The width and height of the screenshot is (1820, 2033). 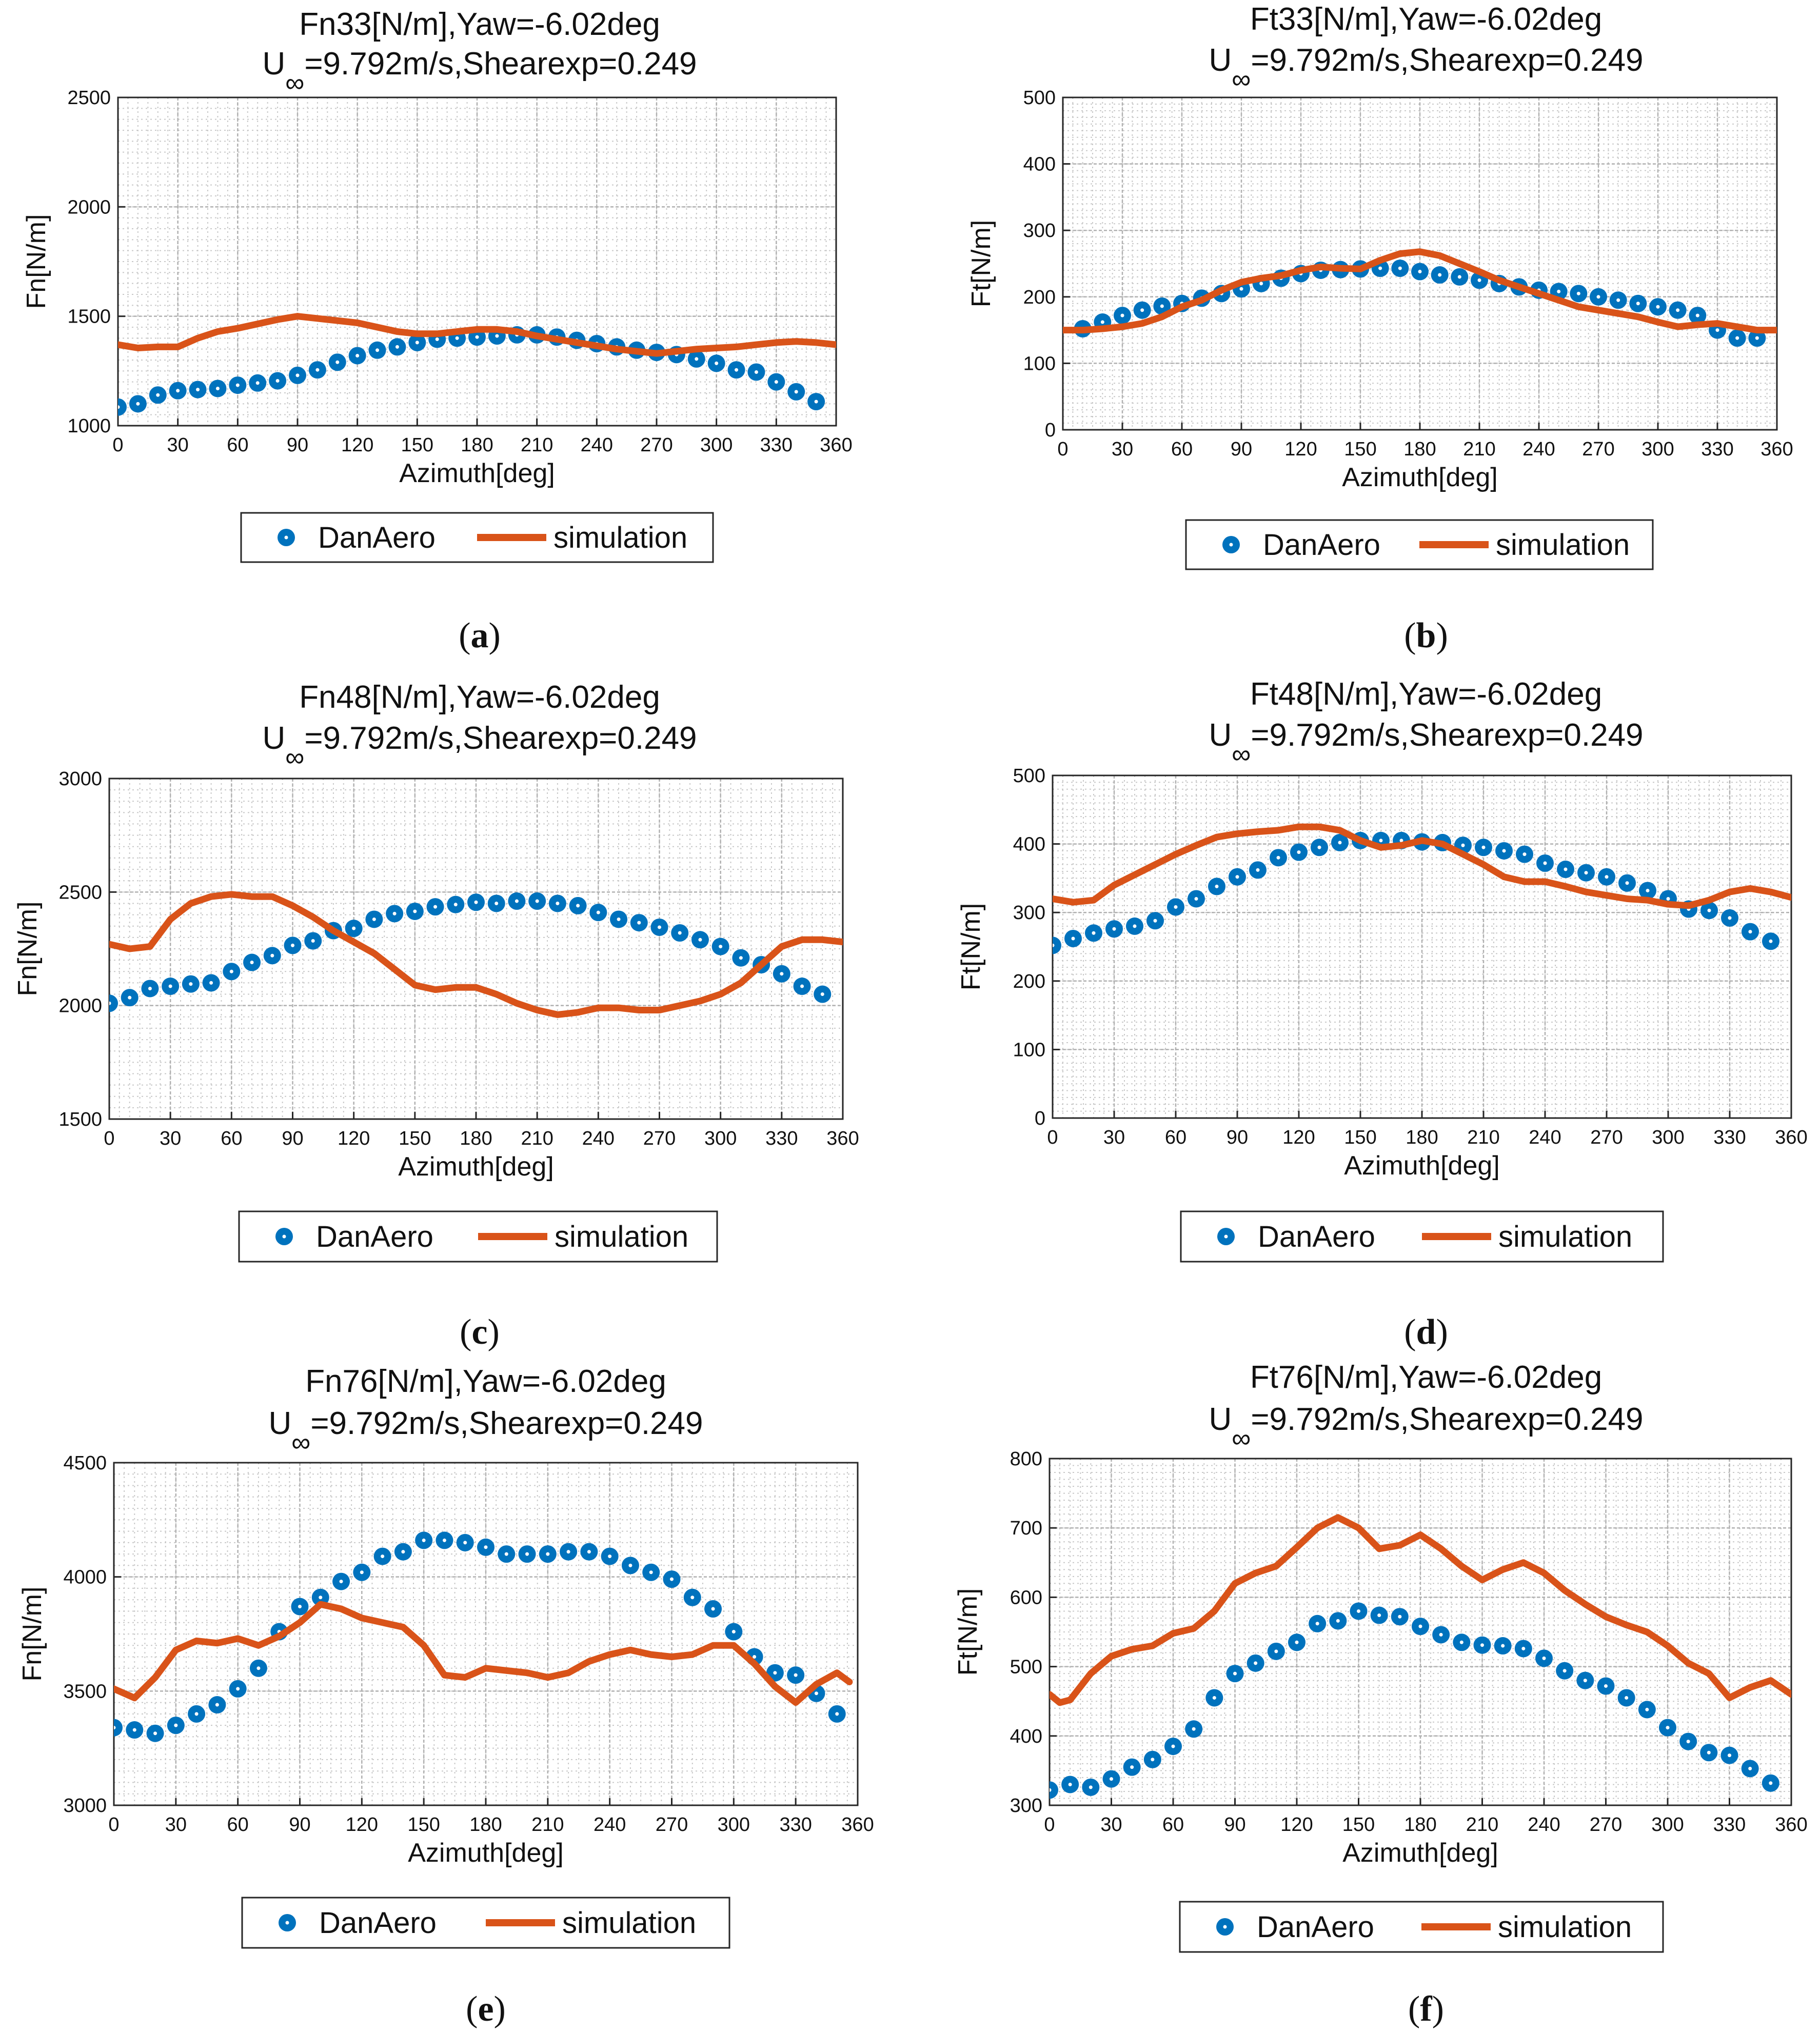 What do you see at coordinates (1421, 1927) in the screenshot?
I see `legend-box` at bounding box center [1421, 1927].